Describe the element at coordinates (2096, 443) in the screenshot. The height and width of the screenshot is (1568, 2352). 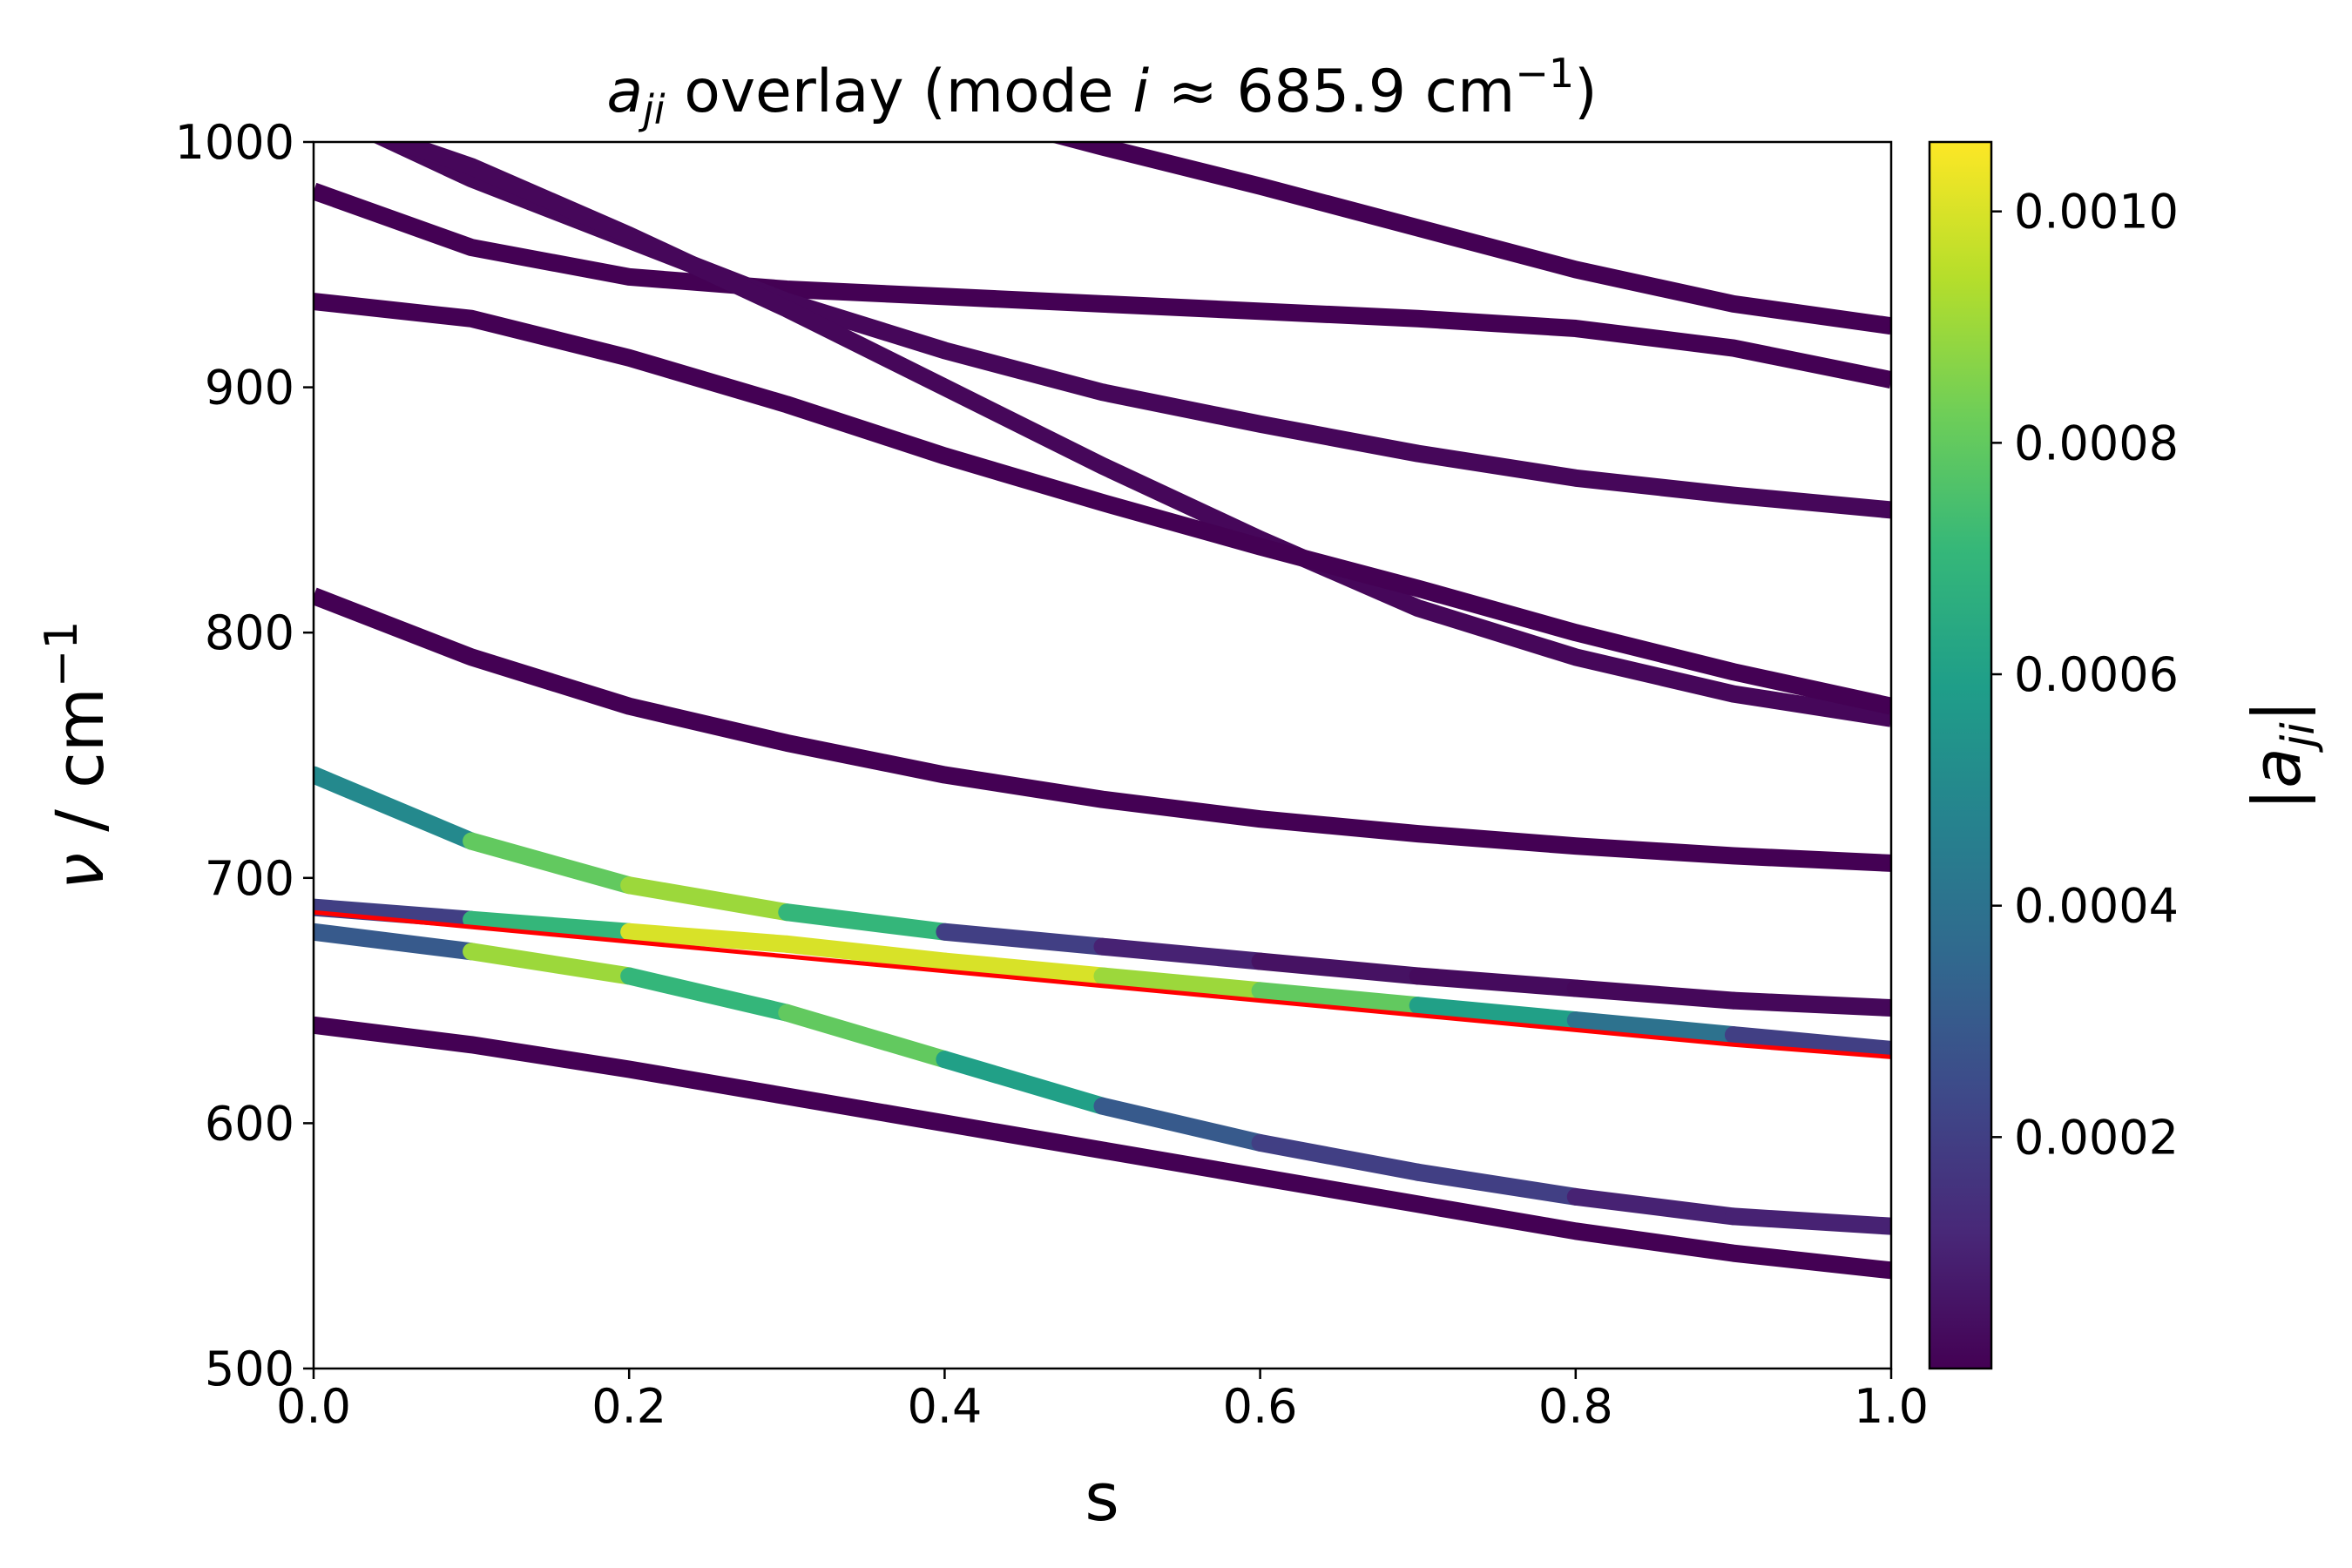
I see `colorbar-tick-label: 0.0008` at that location.